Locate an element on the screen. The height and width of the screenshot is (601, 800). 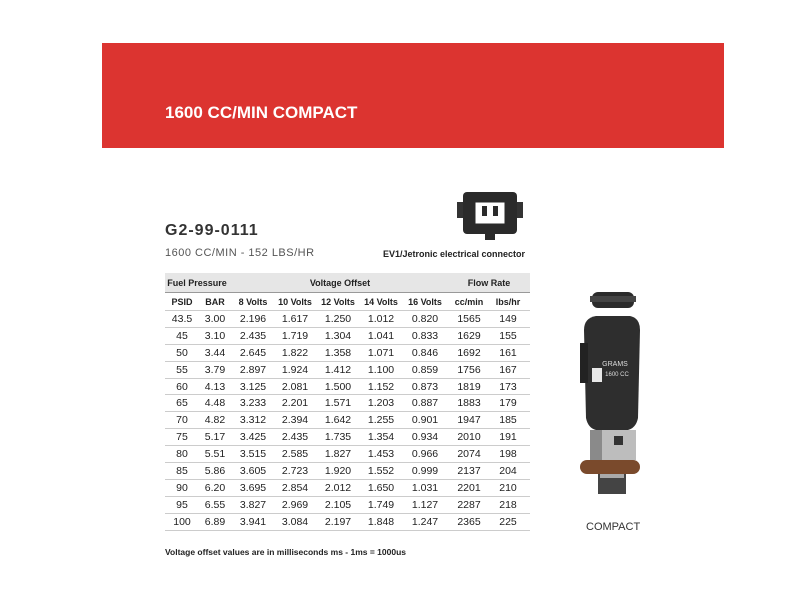
table-cell: 3.312 is located at coordinates (253, 420).